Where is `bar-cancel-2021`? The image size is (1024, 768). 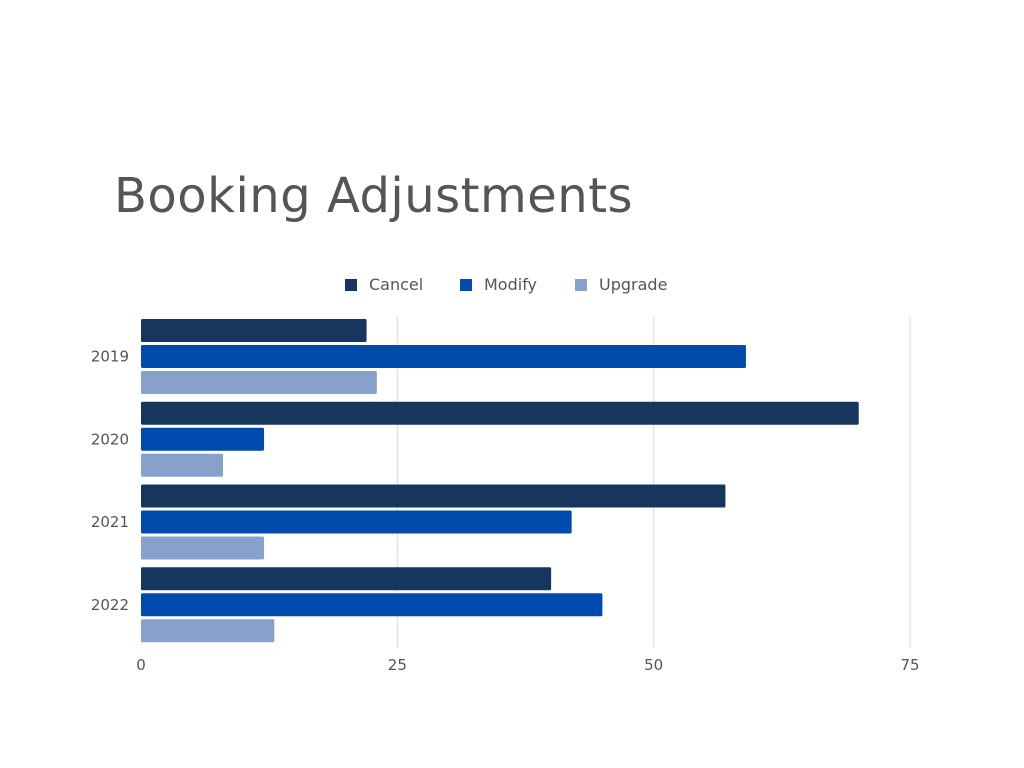 bar-cancel-2021 is located at coordinates (433, 496).